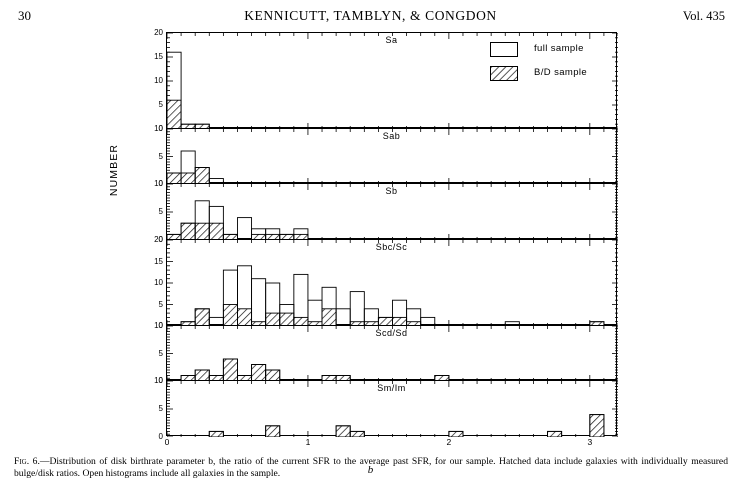 Image resolution: width=741 pixels, height=488 pixels. What do you see at coordinates (703, 16) in the screenshot?
I see `volume-label: Vol. 435` at bounding box center [703, 16].